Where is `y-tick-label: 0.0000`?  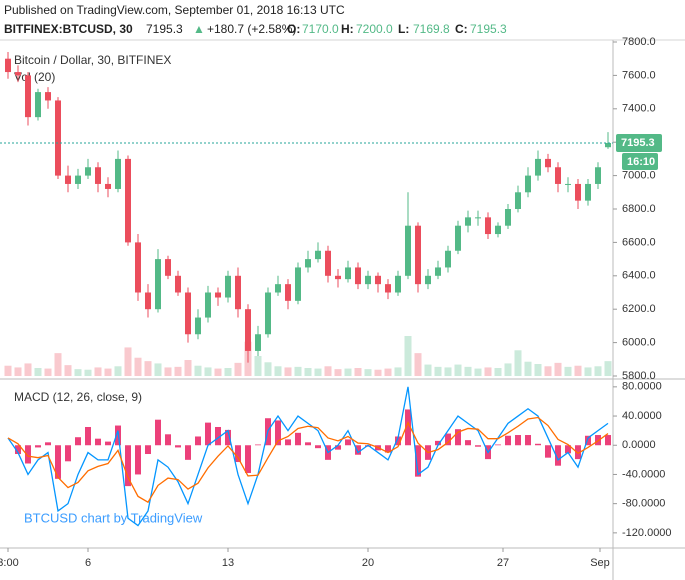
y-tick-label: 0.0000 is located at coordinates (639, 445).